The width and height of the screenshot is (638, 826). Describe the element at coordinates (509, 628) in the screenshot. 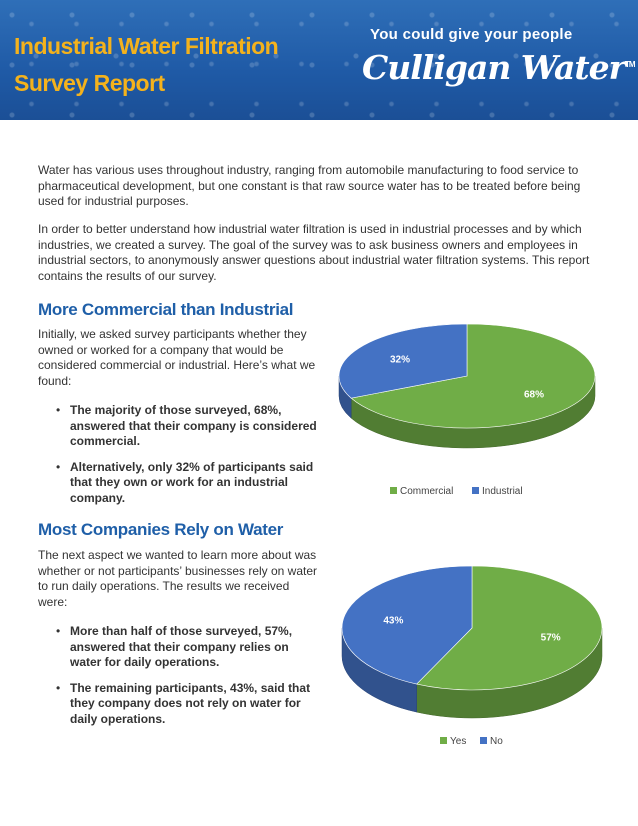

I see `pie-slice-yes` at that location.